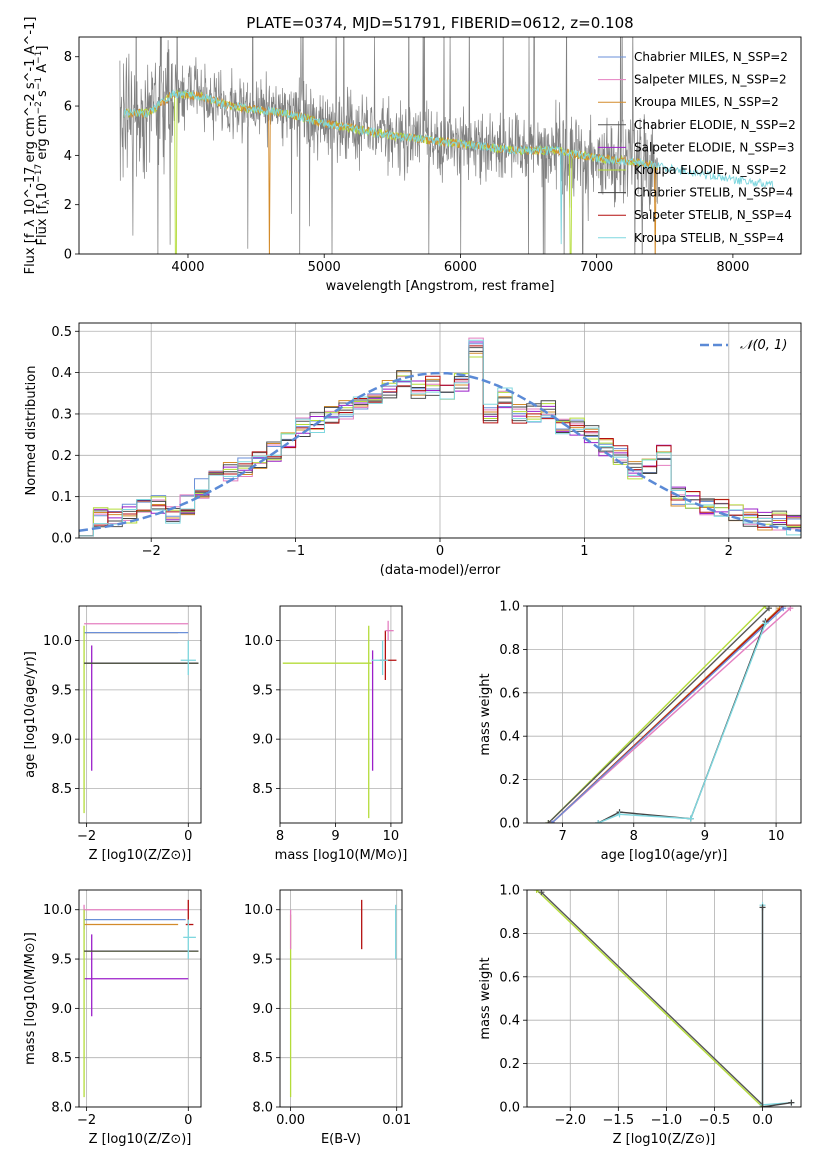  Describe the element at coordinates (324, 267) in the screenshot. I see `x-tick-label: 5000` at that location.